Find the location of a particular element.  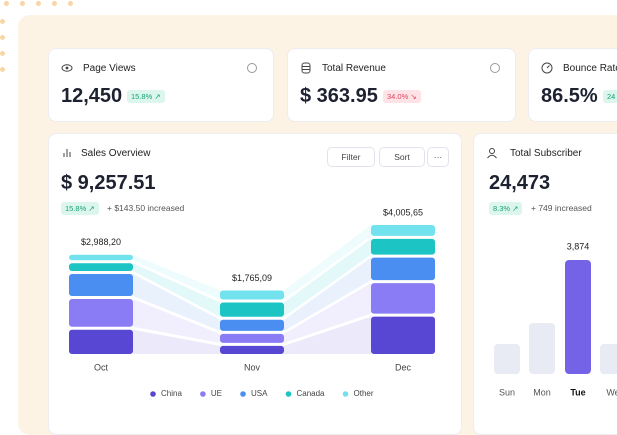

x-tick-label: Tue is located at coordinates (577, 392).